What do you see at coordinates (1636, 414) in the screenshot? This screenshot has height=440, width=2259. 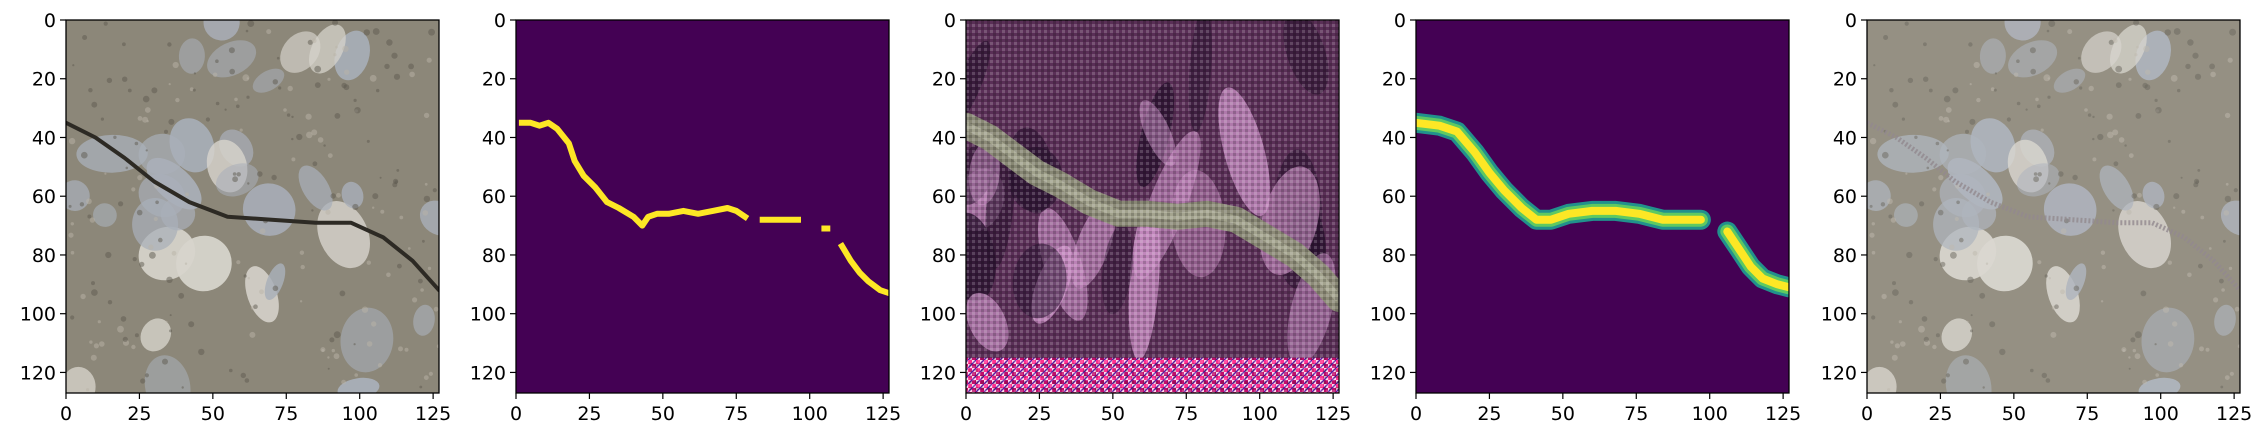 I see `x-tick-label: 75` at bounding box center [1636, 414].